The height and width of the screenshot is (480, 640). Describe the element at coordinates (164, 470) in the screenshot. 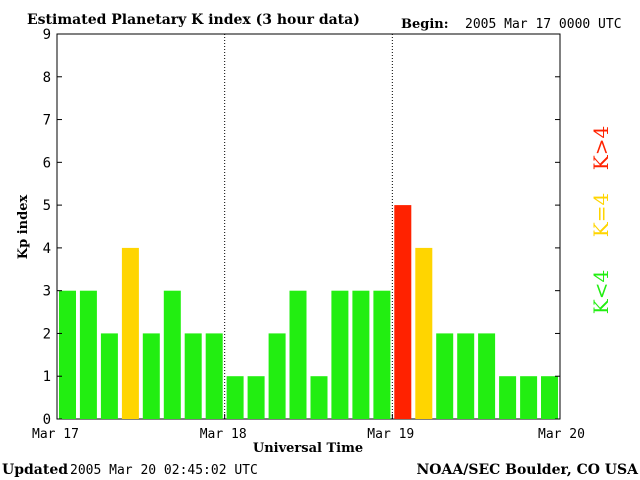

I see `updated-value: 2005 Mar 20 02:45:02 UTC` at that location.